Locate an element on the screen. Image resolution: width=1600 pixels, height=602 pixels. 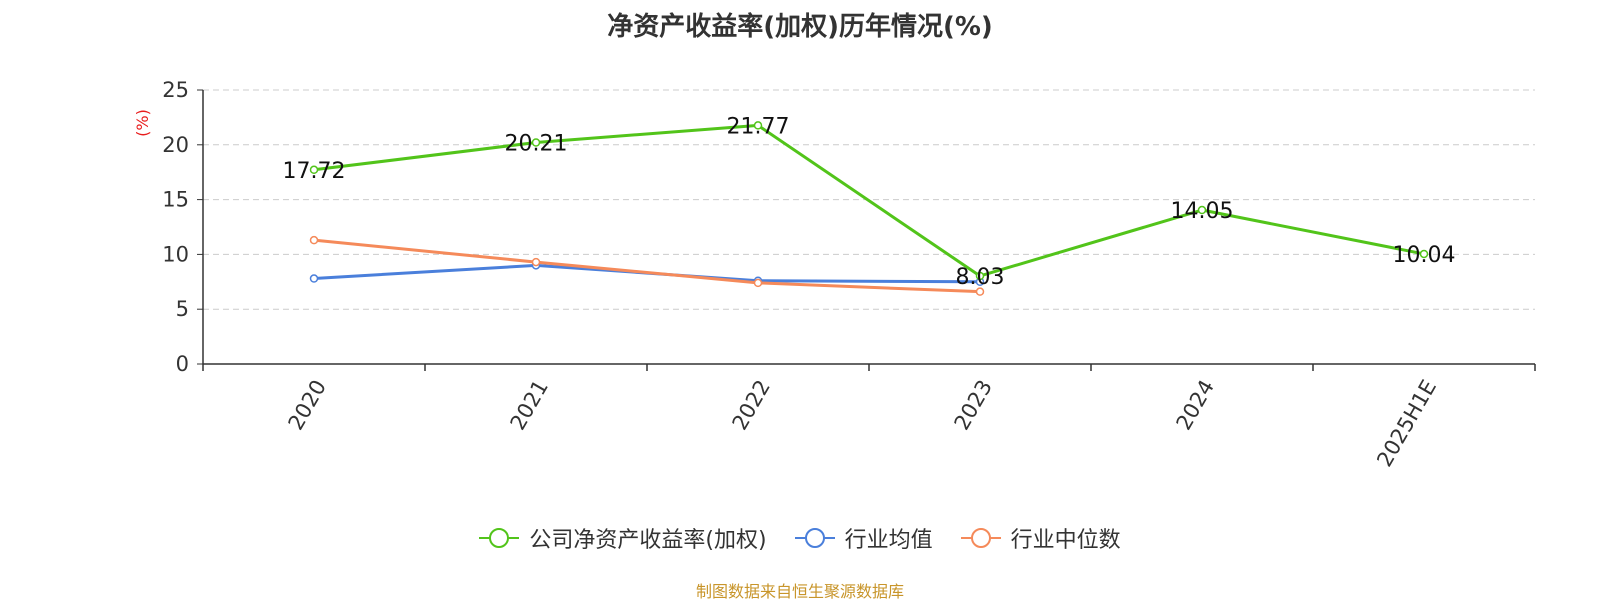
chart-title: 净资产收益率(加权)历年情况(%) is located at coordinates (800, 27).